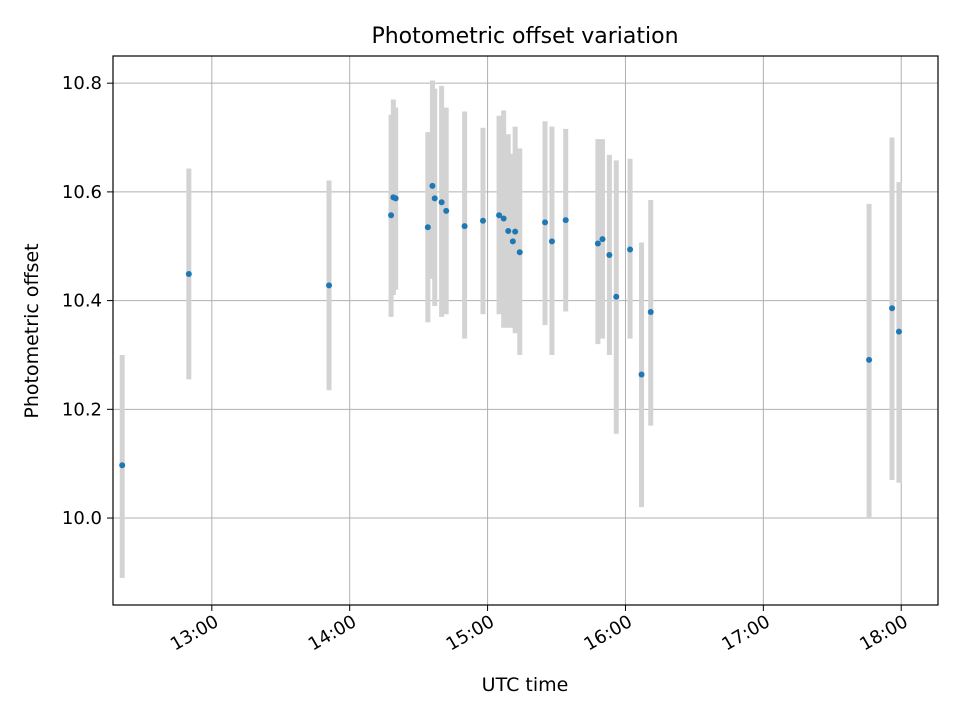 The width and height of the screenshot is (960, 720). I want to click on y-tick-label: 10.8, so click(82, 83).